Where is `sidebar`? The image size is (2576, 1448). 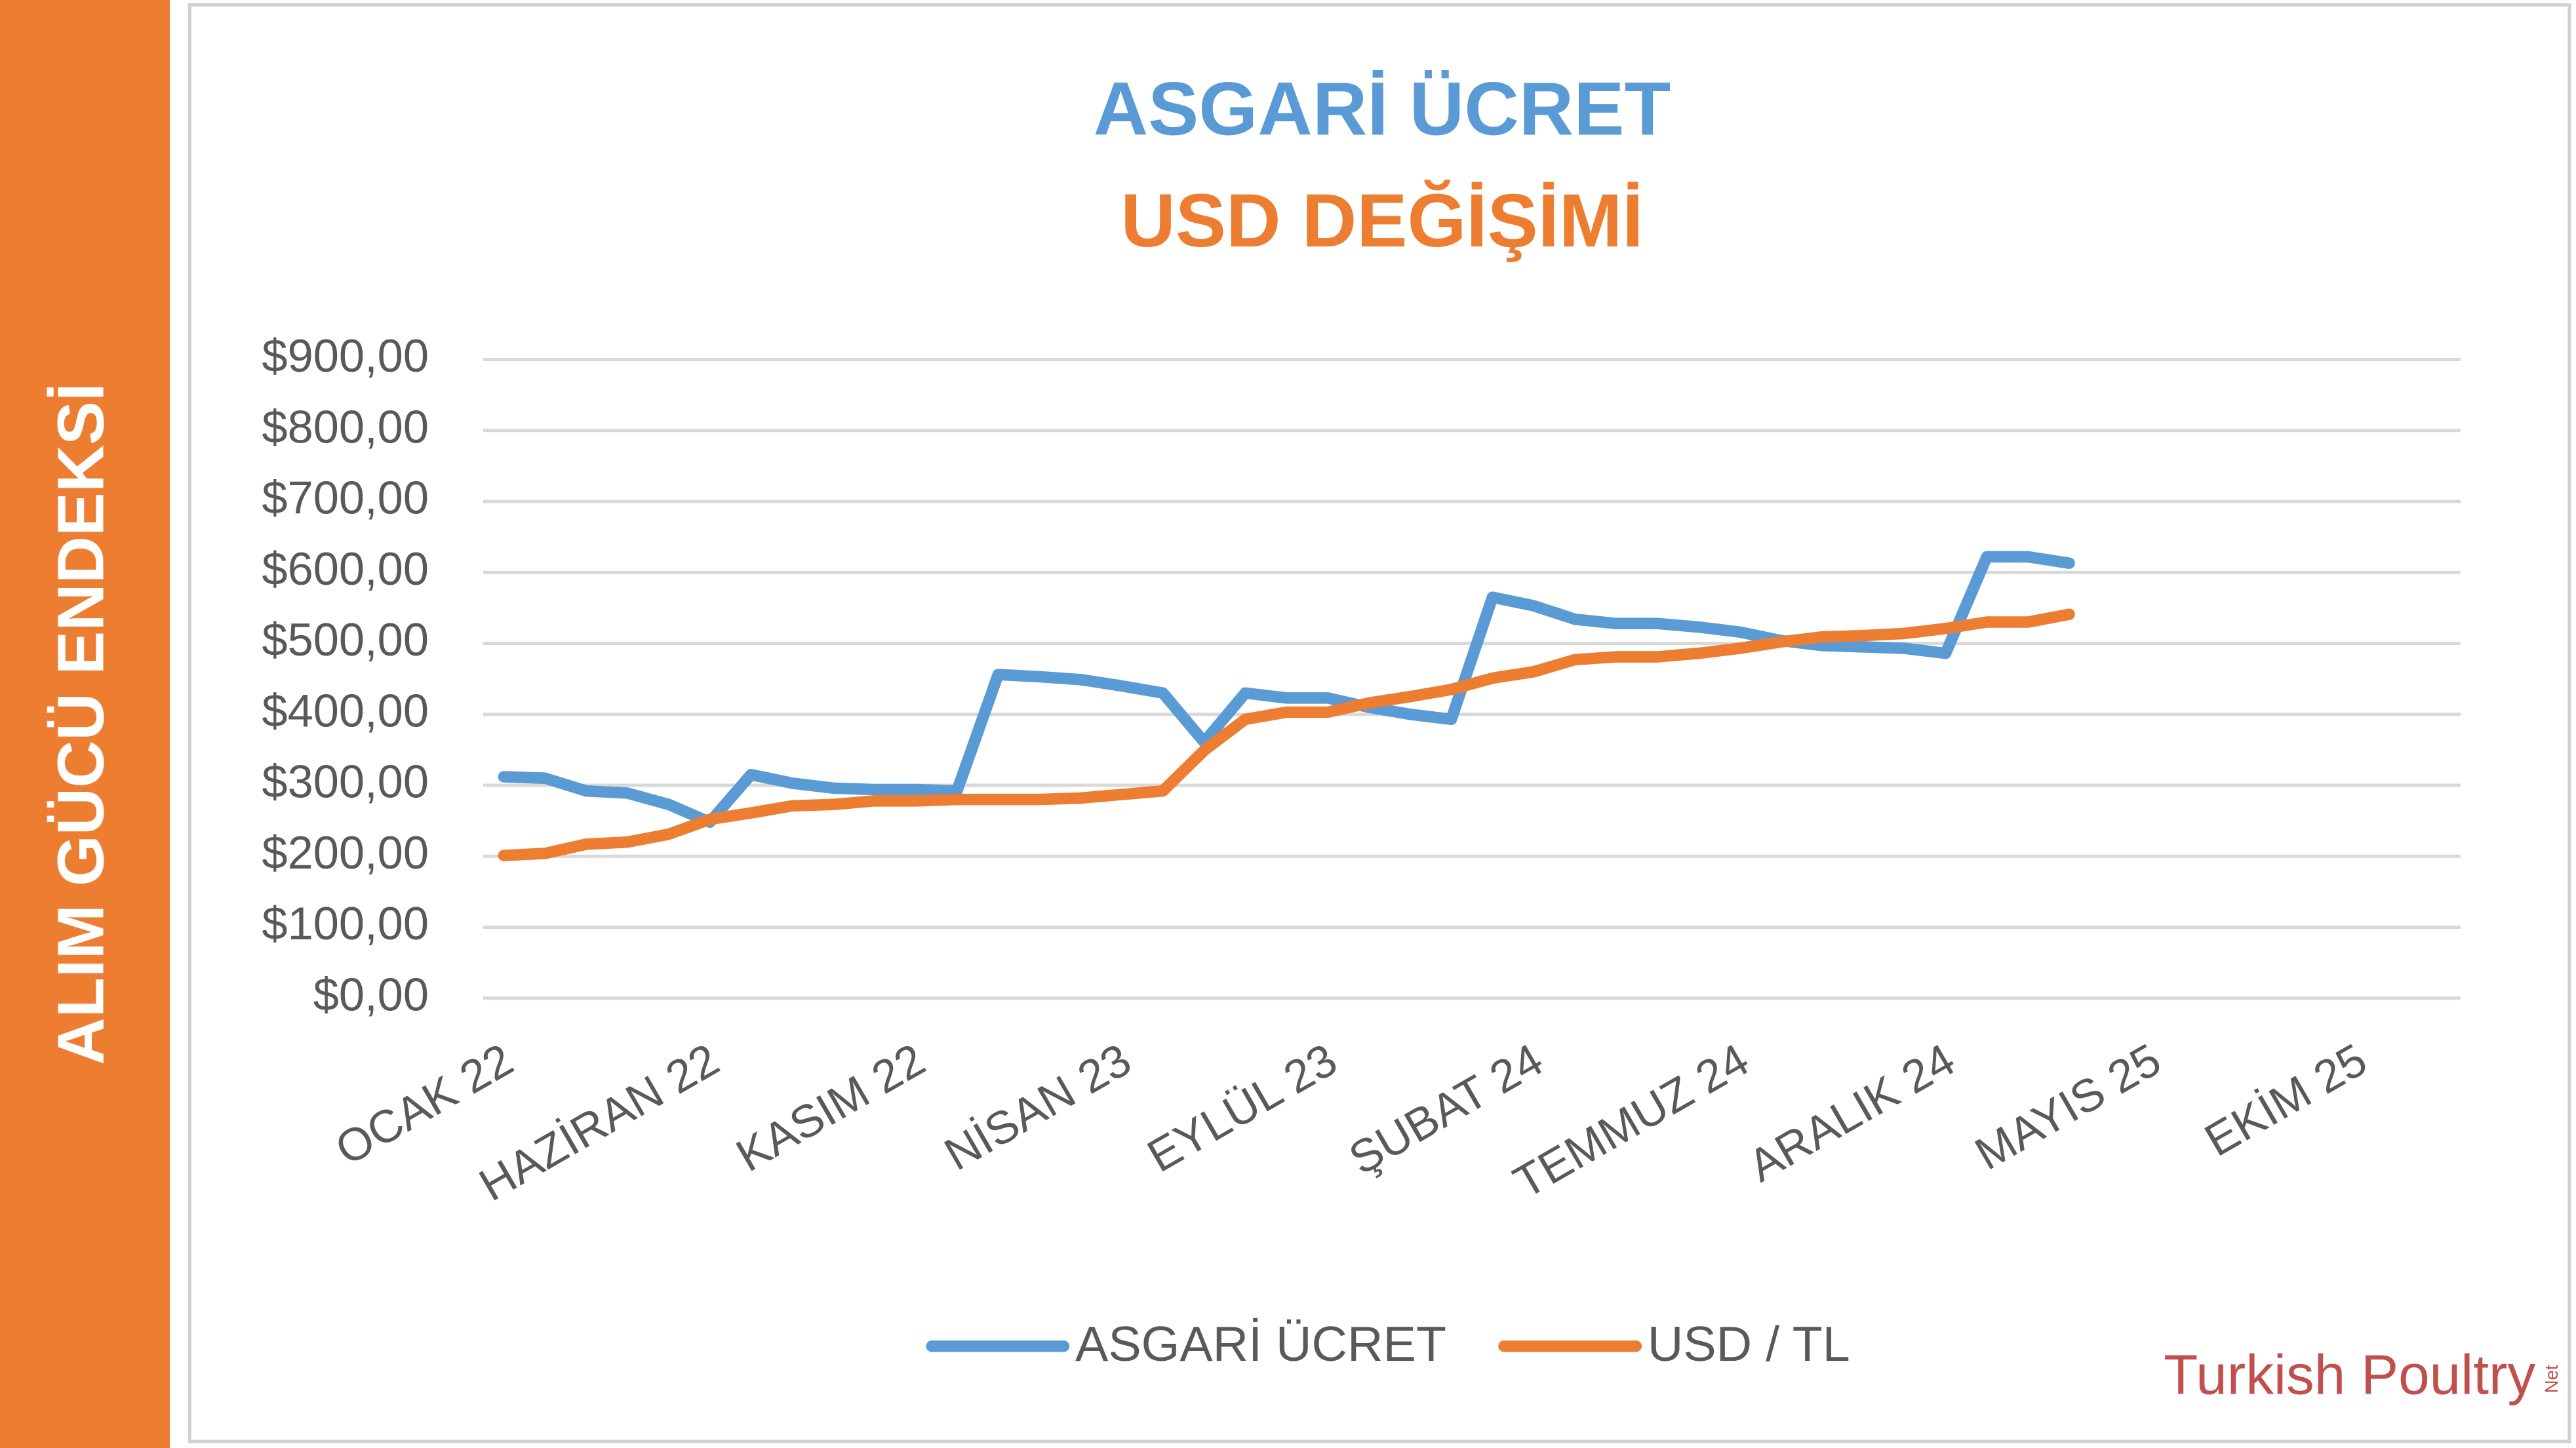 sidebar is located at coordinates (85, 724).